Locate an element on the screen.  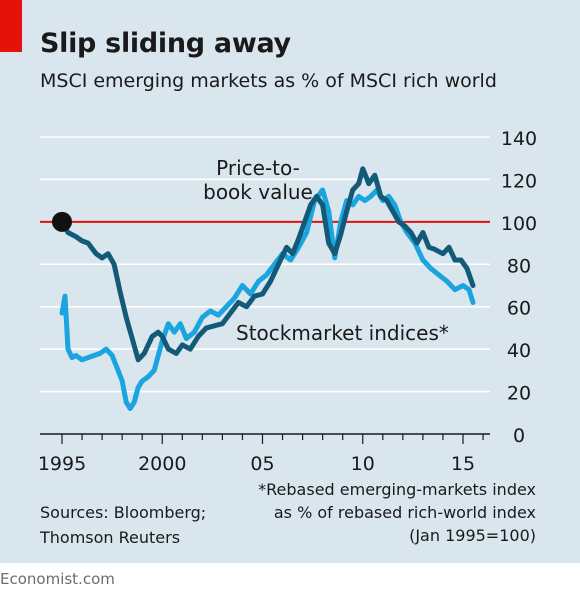
brand-red-tag is located at coordinates (11, 26).